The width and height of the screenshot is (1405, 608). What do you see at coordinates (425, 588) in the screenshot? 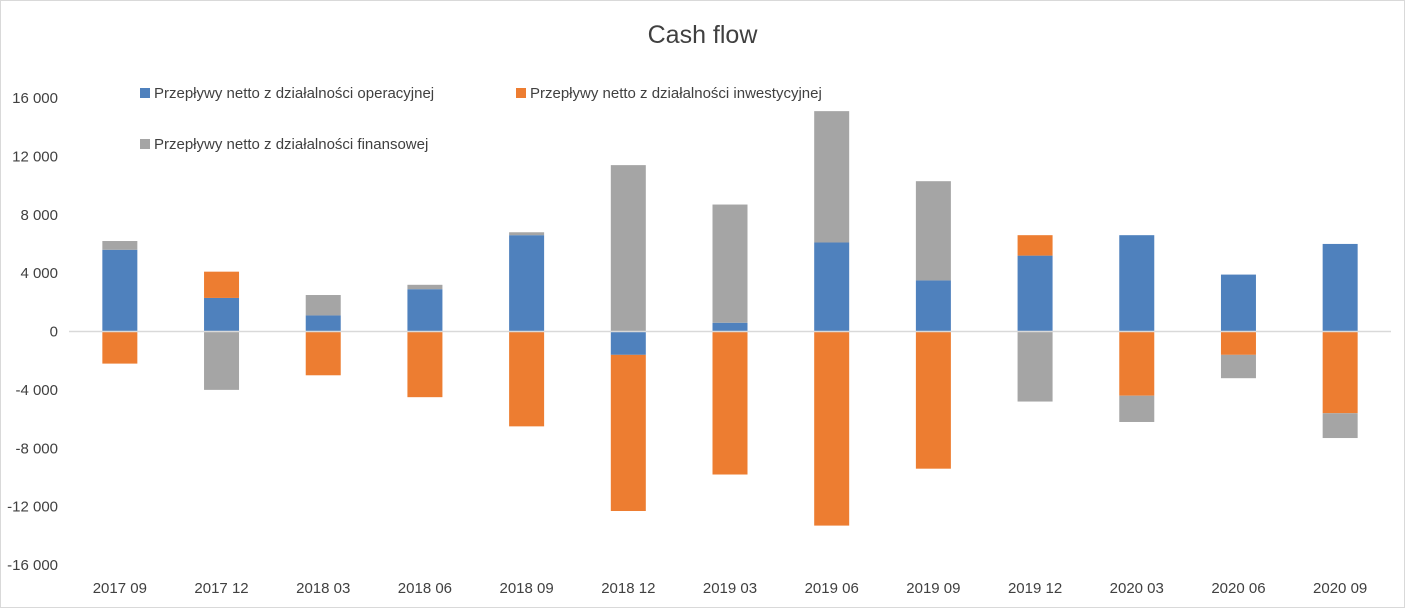
I see `x-tick-label: 2018 06` at bounding box center [425, 588].